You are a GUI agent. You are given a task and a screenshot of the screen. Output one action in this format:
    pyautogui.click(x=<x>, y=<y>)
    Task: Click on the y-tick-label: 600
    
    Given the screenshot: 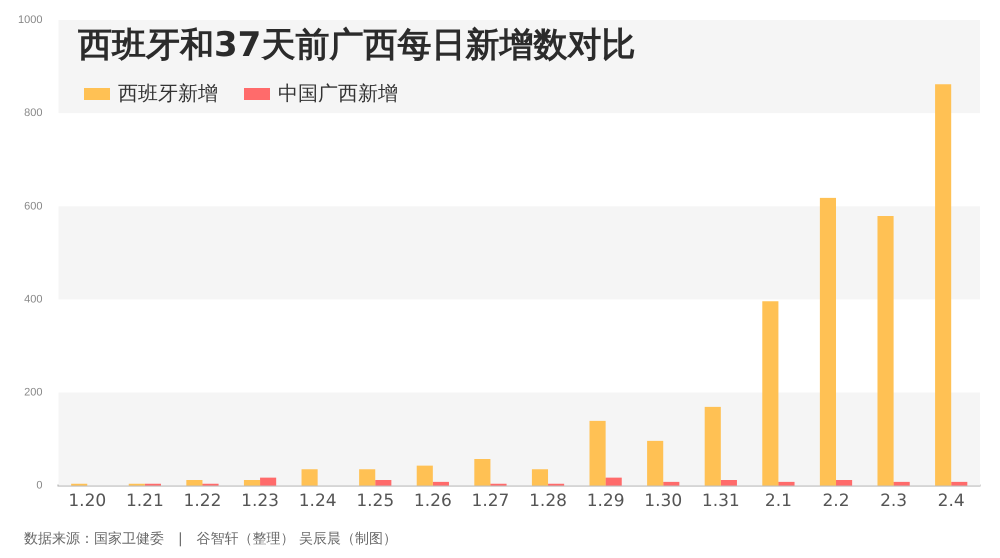 What is the action you would take?
    pyautogui.click(x=33, y=206)
    